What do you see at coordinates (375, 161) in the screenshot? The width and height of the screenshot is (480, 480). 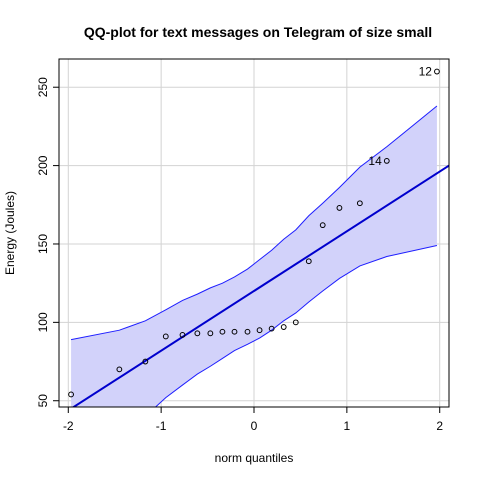 I see `point-label-14: 14` at bounding box center [375, 161].